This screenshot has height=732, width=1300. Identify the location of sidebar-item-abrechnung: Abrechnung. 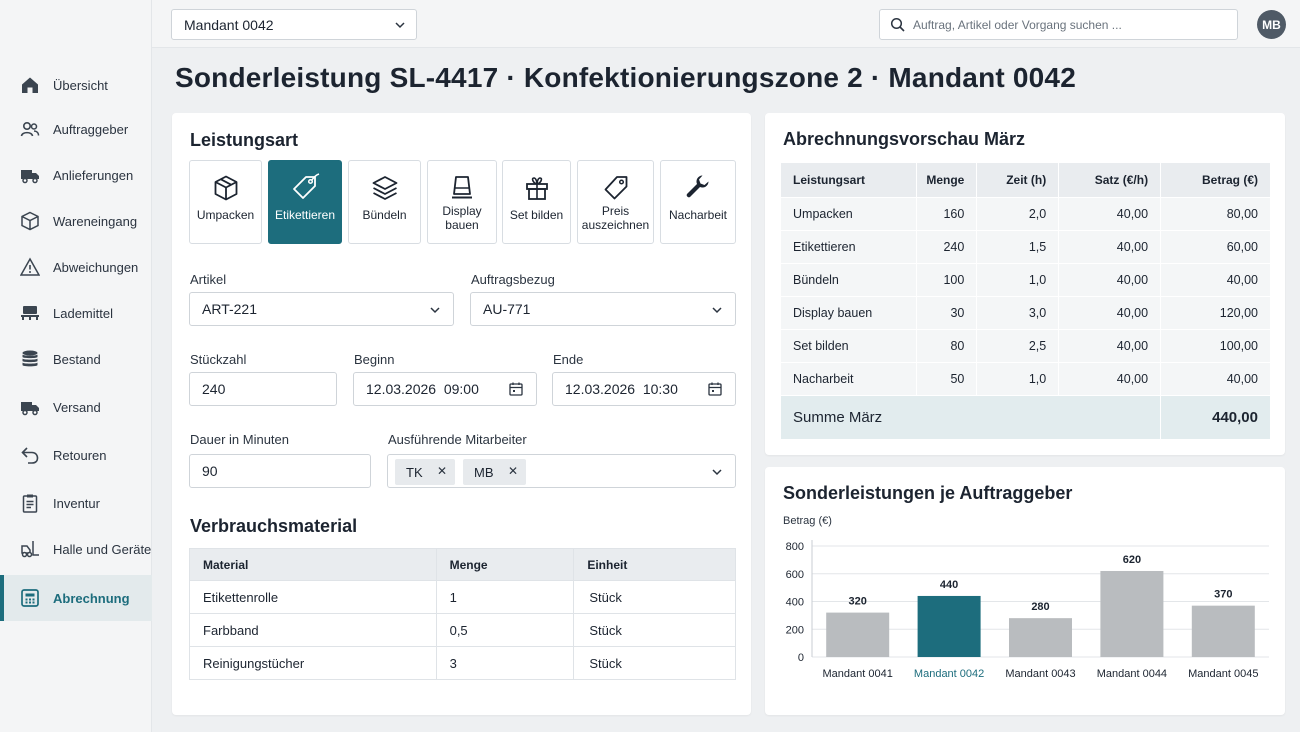
(76, 598).